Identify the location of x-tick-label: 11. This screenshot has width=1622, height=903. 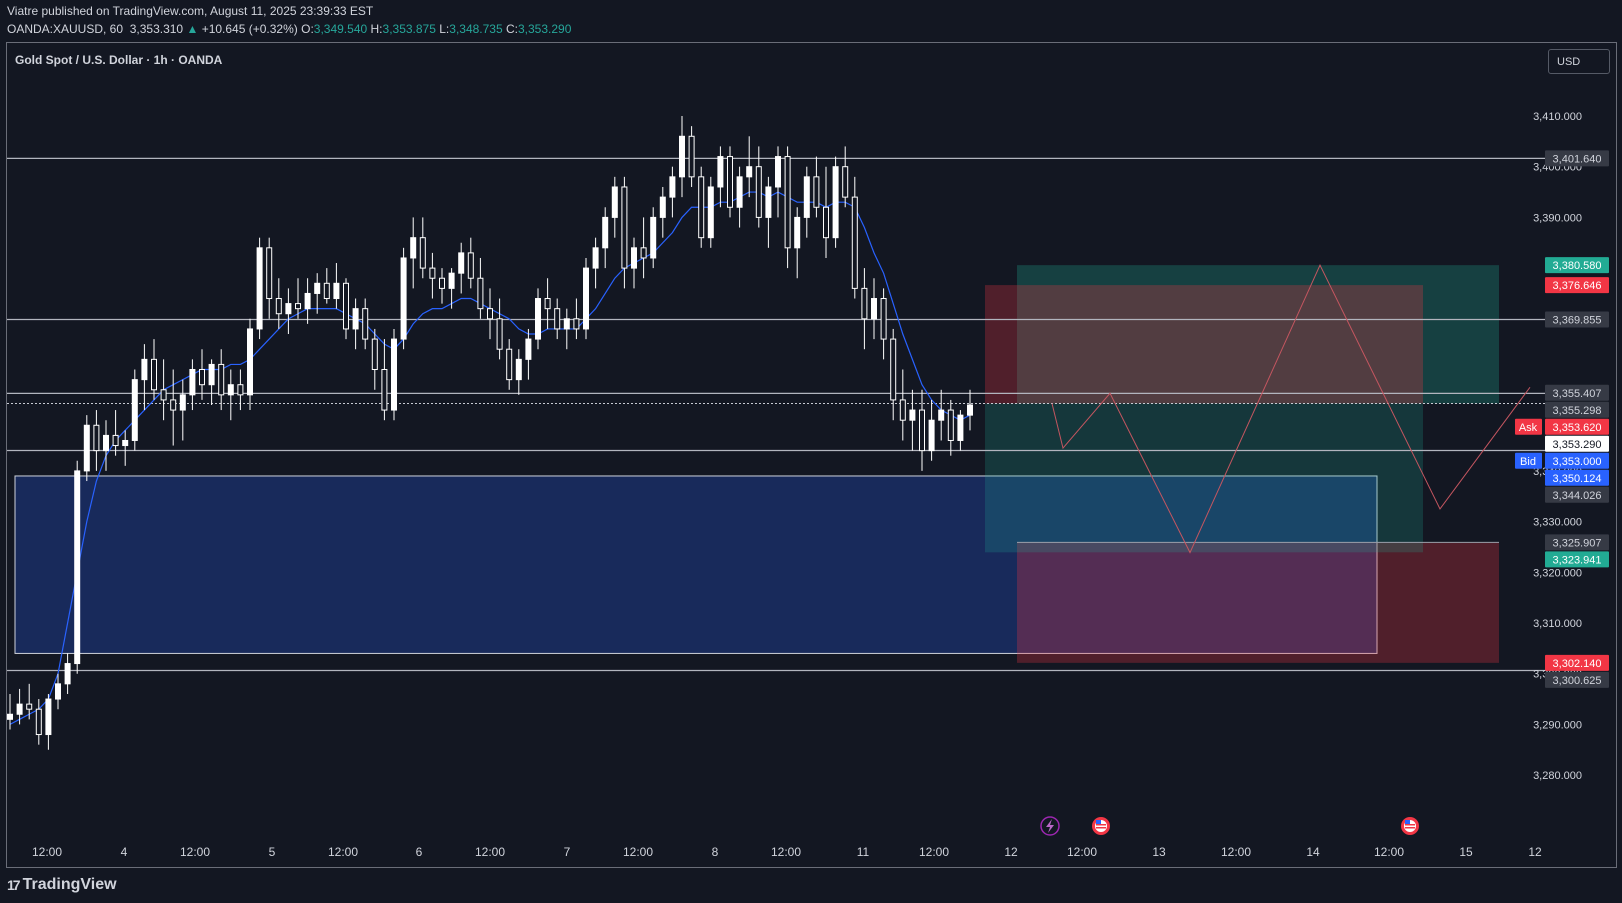
(863, 852).